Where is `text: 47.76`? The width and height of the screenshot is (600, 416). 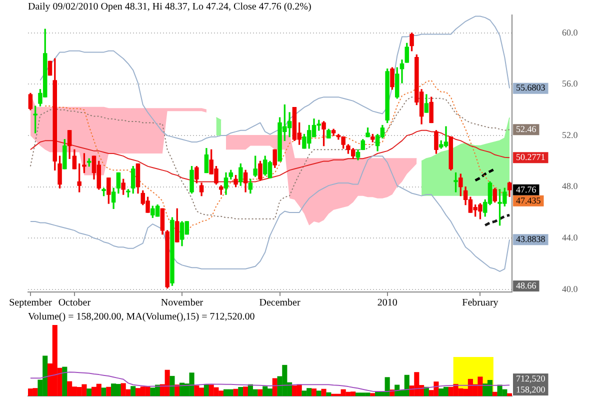 text: 47.76 is located at coordinates (526, 189).